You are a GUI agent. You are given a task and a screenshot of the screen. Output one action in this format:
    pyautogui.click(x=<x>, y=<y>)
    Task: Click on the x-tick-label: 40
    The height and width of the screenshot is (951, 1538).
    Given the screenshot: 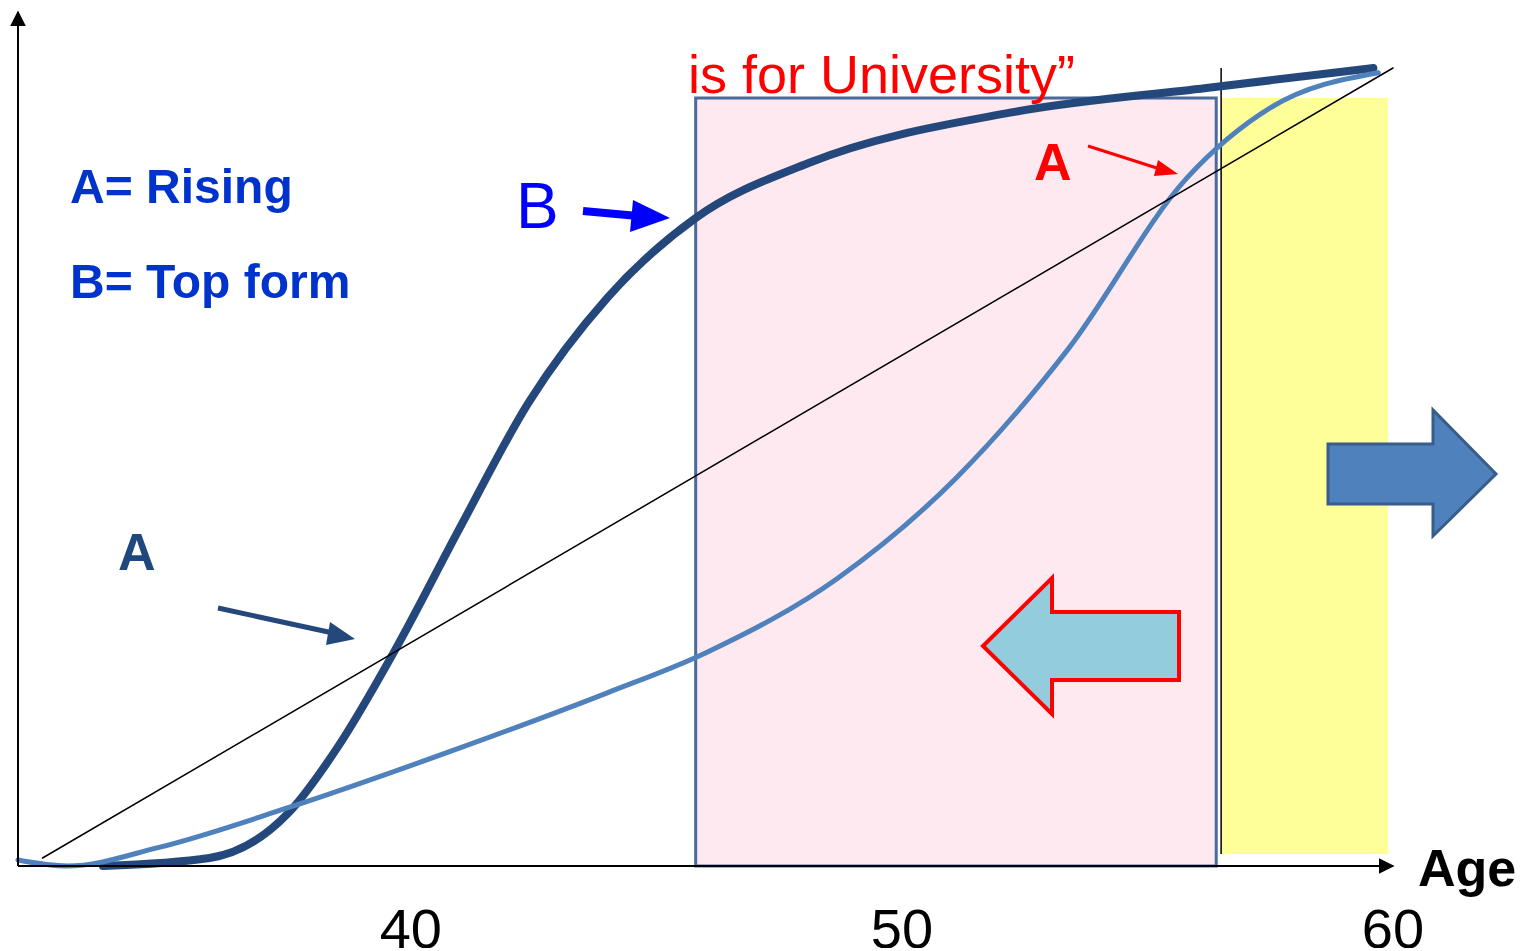 What is the action you would take?
    pyautogui.click(x=411, y=924)
    